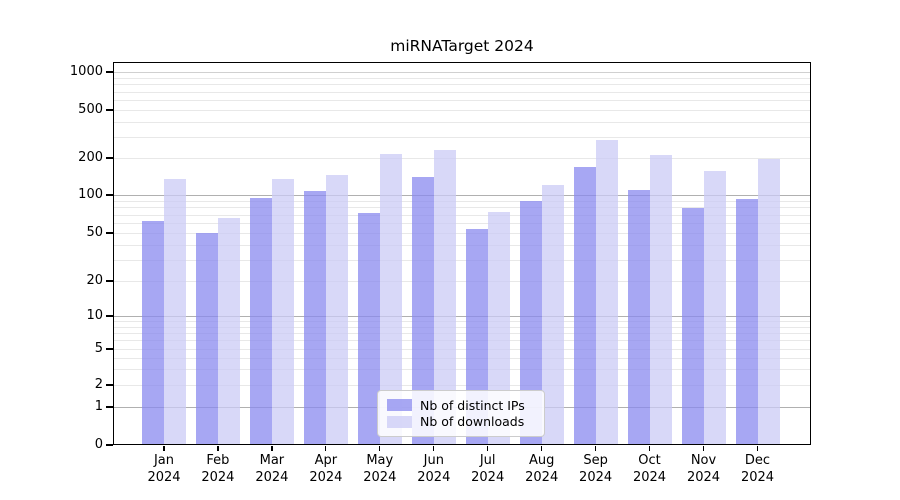 Image resolution: width=900 pixels, height=500 pixels. What do you see at coordinates (541, 460) in the screenshot?
I see `x-tick-label-month: Aug` at bounding box center [541, 460].